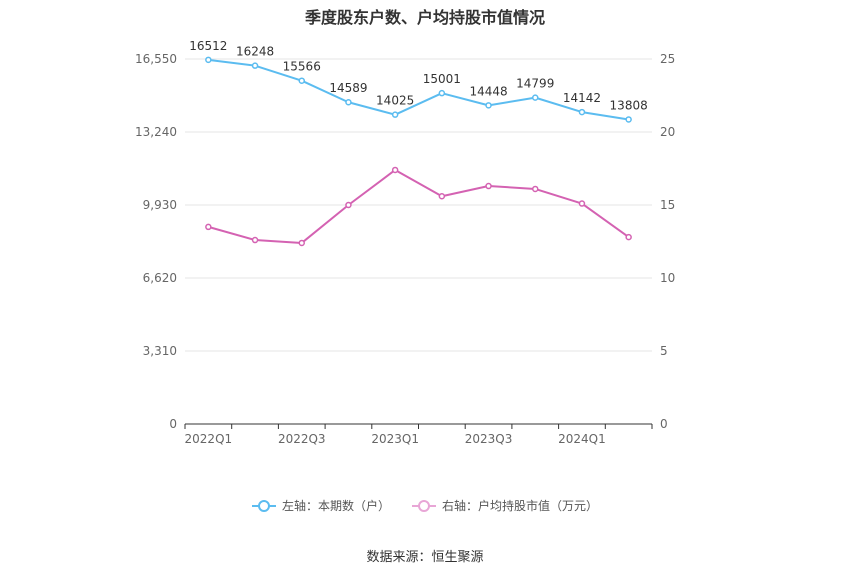  I want to click on right-axis-tick-label: 10, so click(667, 278).